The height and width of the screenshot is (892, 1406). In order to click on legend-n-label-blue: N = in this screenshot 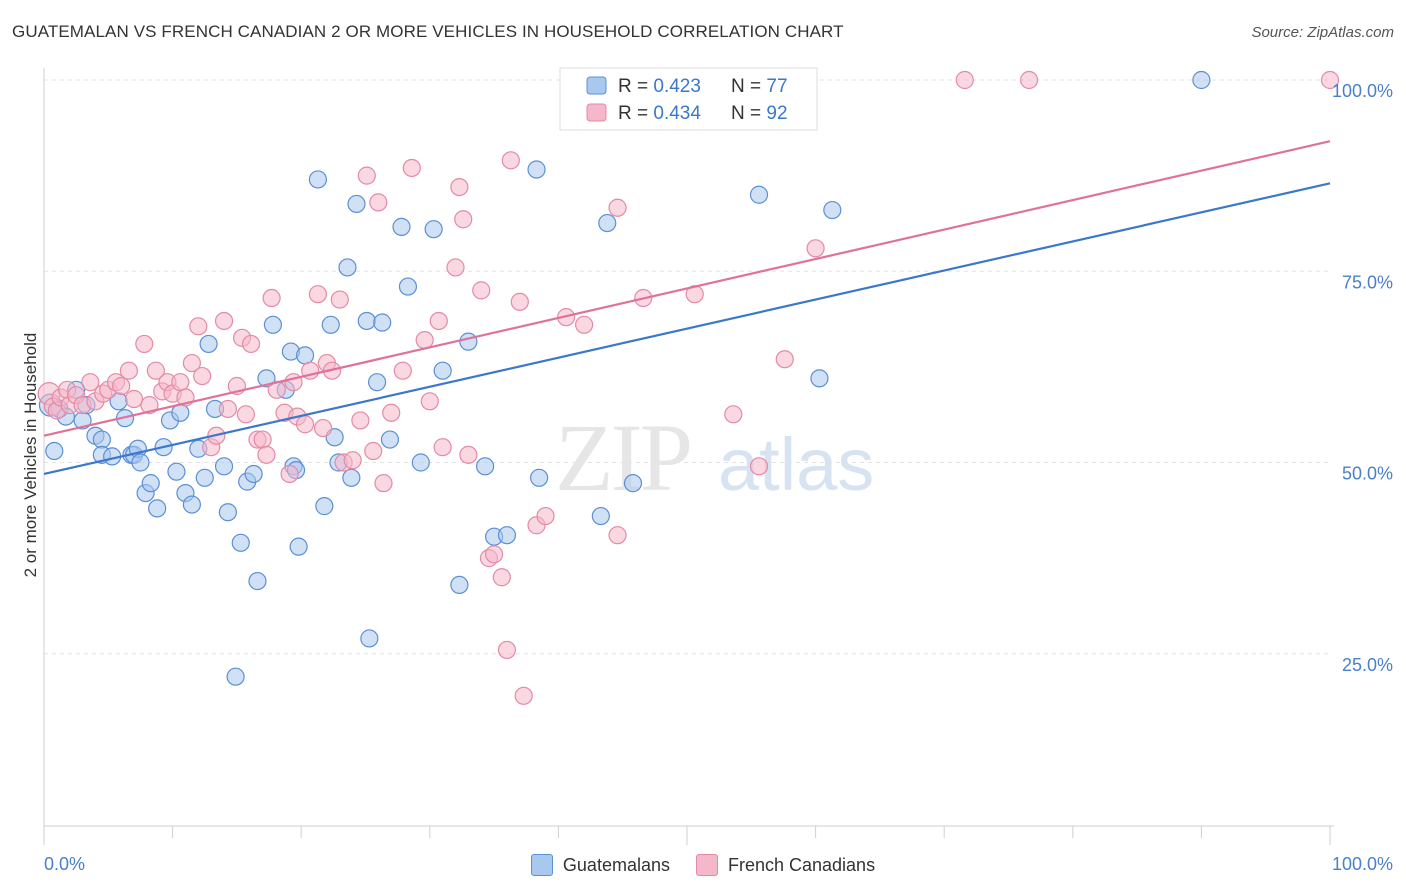, I will do `click(748, 86)`.